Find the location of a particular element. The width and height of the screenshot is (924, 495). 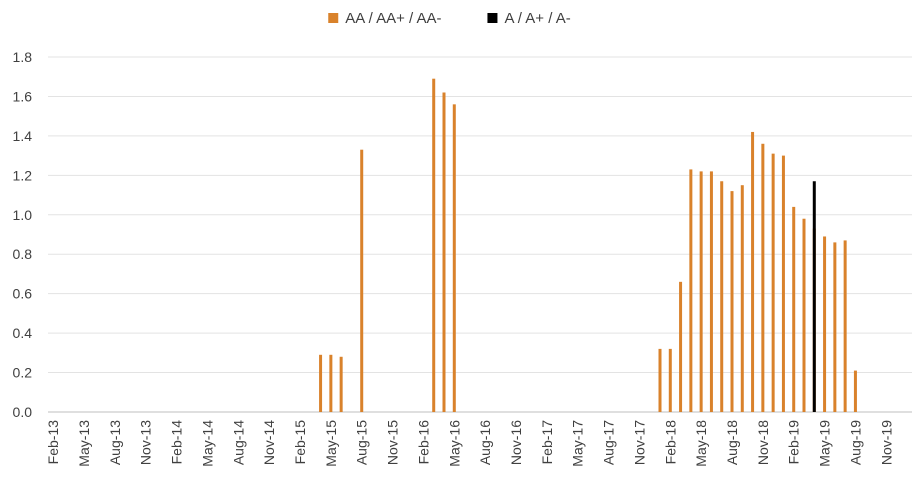

x-tick-label: May-15 is located at coordinates (331, 443).